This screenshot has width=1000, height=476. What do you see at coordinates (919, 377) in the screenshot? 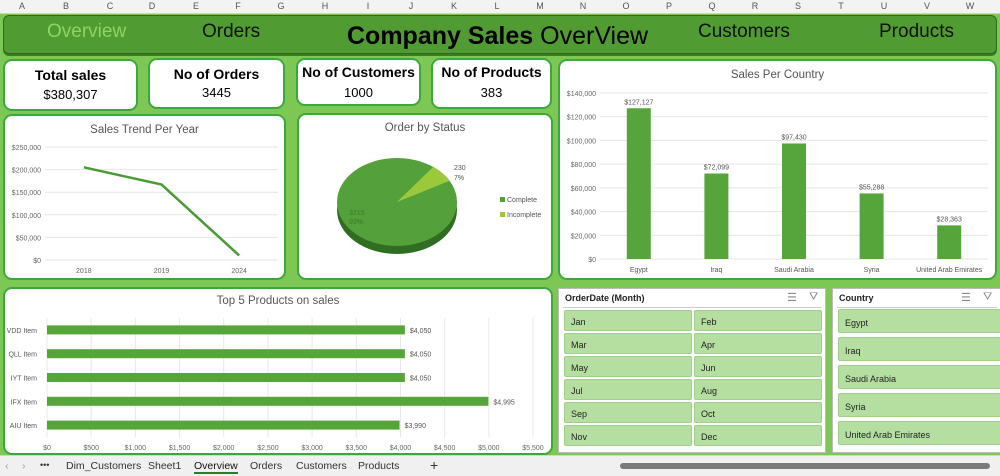
I see `slicer-item-country: Saudi Arabia` at bounding box center [919, 377].